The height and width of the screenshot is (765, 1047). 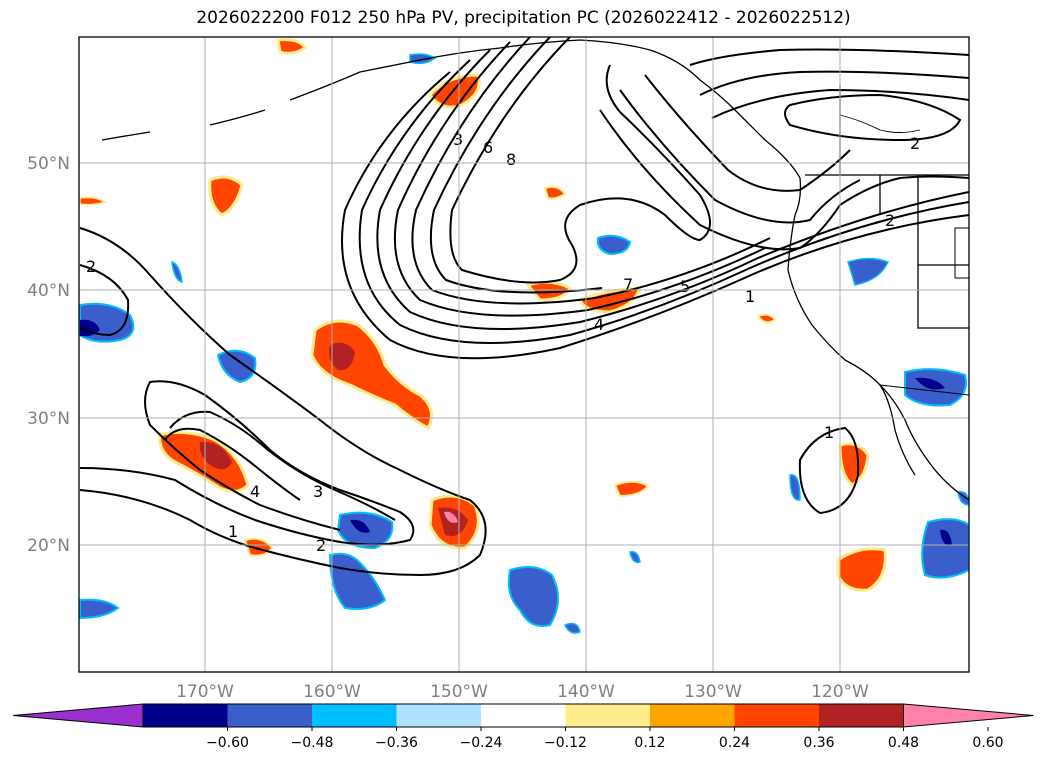 I want to click on lon-label: 160°W, so click(x=332, y=692).